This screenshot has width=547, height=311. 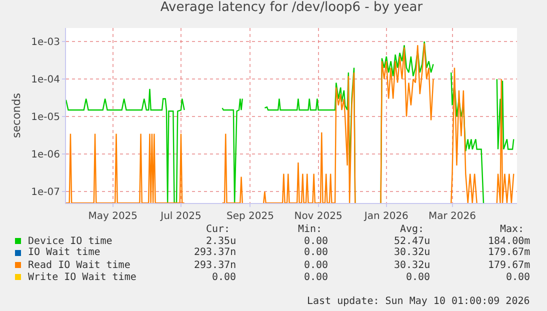 What do you see at coordinates (45, 155) in the screenshot?
I see `y-tick-label: 1e-06` at bounding box center [45, 155].